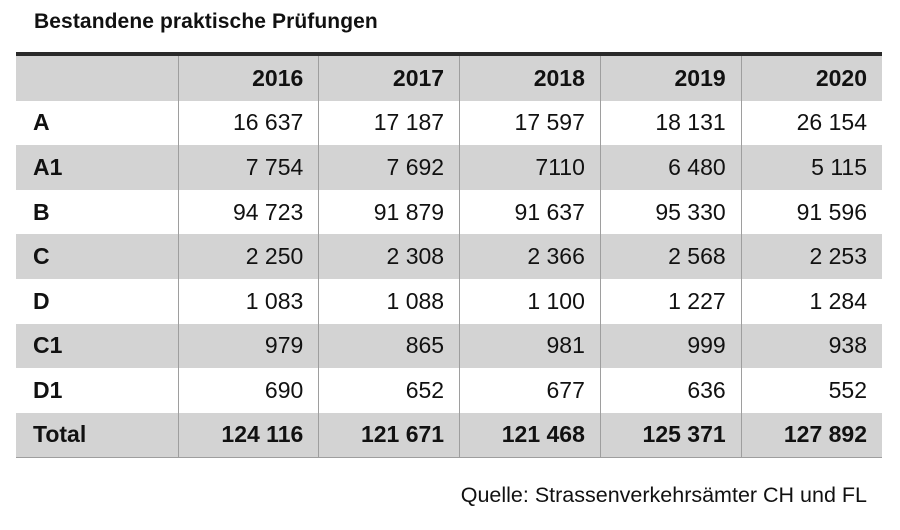  I want to click on value-cell: 865, so click(389, 346).